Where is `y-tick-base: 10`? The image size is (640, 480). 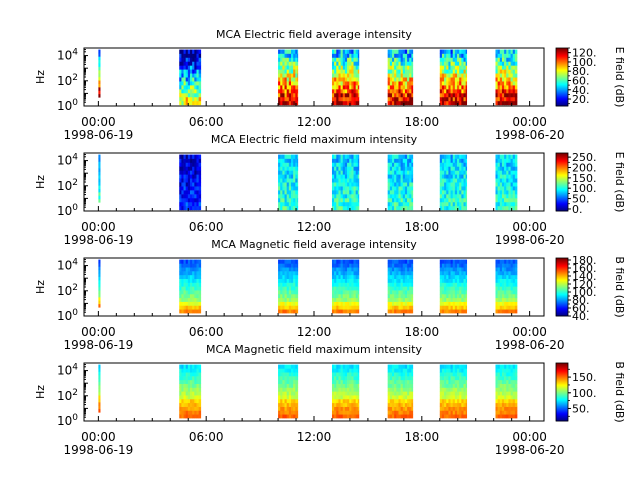 y-tick-base: 10 is located at coordinates (64, 106).